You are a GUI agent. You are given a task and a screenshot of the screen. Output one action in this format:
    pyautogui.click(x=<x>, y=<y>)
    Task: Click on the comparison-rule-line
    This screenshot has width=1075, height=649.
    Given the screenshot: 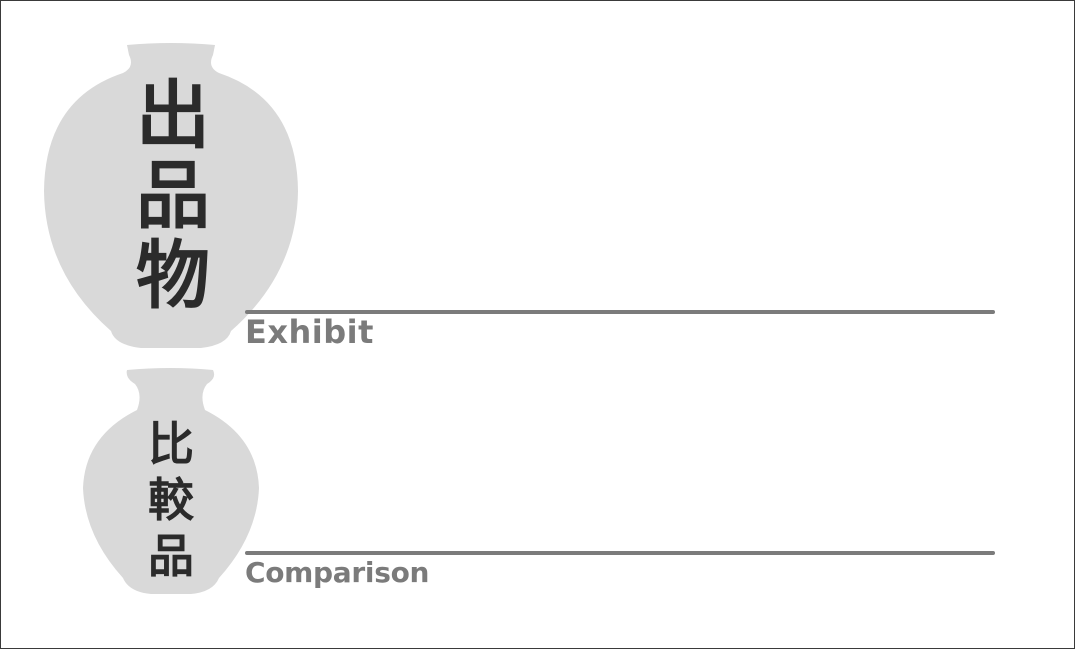 What is the action you would take?
    pyautogui.click(x=620, y=553)
    